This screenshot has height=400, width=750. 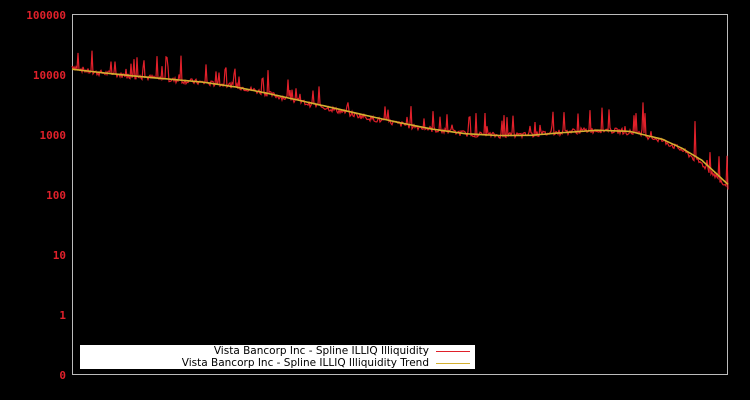 What do you see at coordinates (453, 363) in the screenshot?
I see `legend-swatch-trend` at bounding box center [453, 363].